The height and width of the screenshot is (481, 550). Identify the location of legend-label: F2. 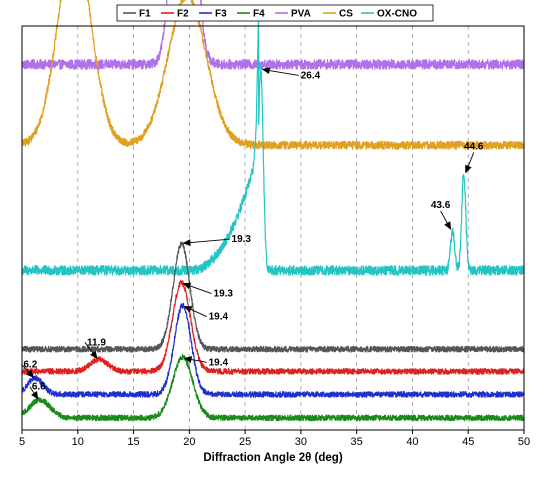
(183, 14).